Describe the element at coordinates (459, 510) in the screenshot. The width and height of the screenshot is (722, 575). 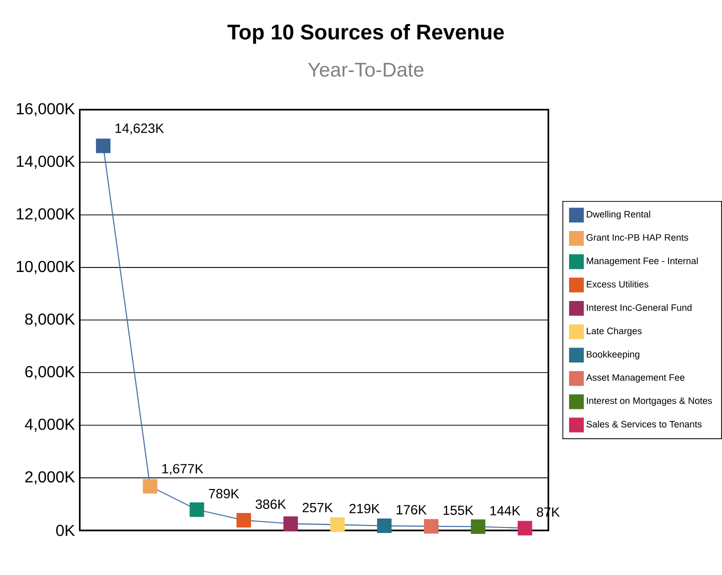
I see `data-label: 155K` at that location.